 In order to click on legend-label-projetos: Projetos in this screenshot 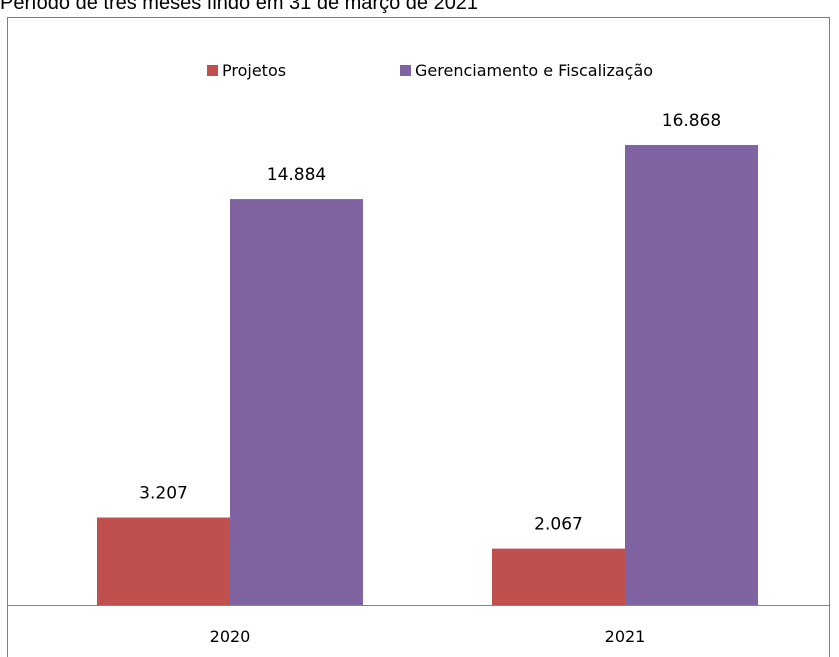, I will do `click(254, 70)`.